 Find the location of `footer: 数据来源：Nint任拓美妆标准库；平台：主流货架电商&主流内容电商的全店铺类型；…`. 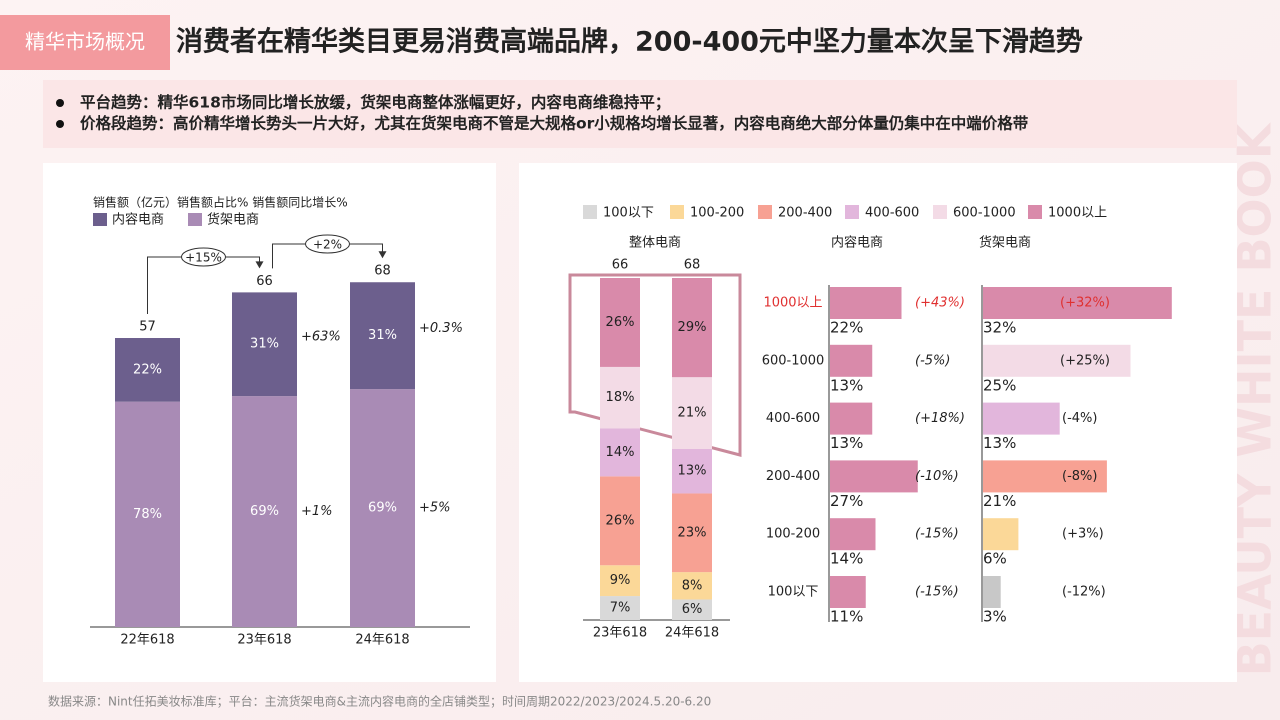

footer: 数据来源：Nint任拓美妆标准库；平台：主流货架电商&主流内容电商的全店铺类型；… is located at coordinates (379, 701).